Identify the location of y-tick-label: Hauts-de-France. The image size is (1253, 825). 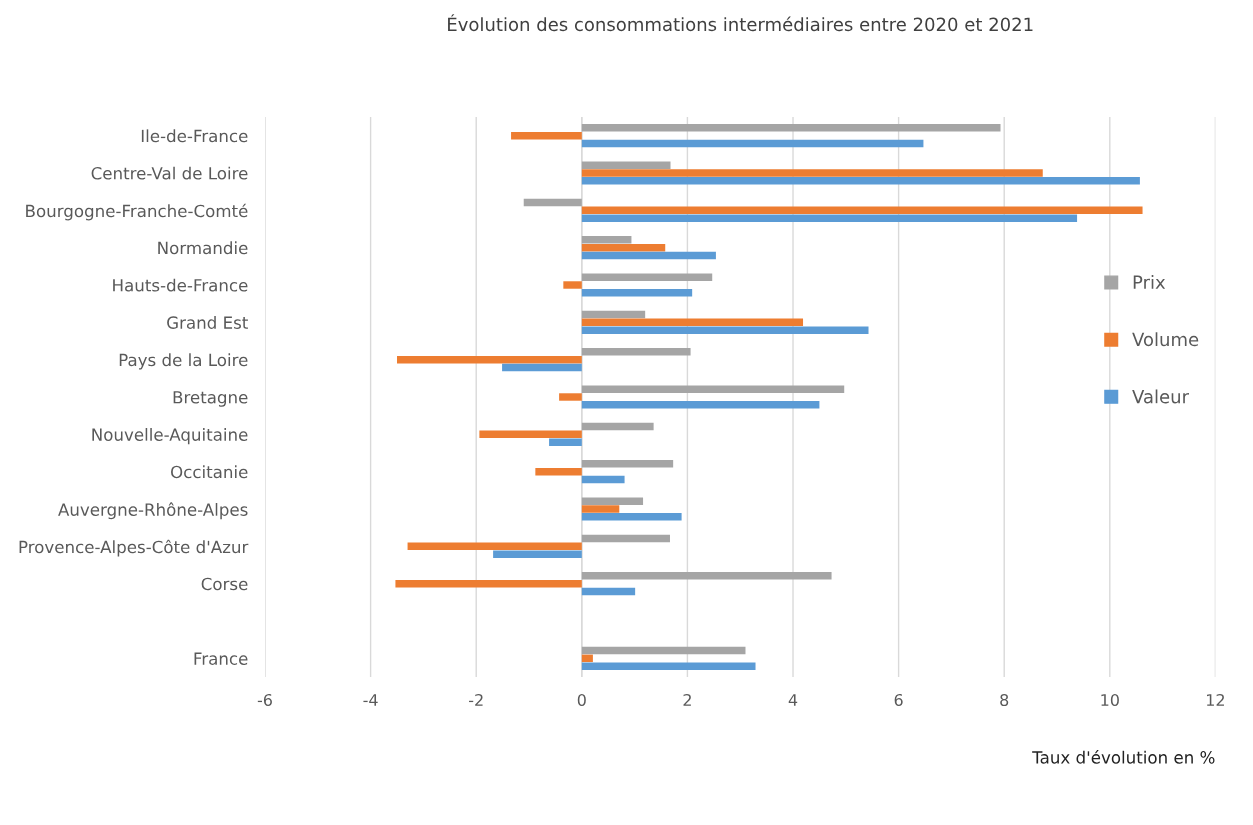
(180, 285).